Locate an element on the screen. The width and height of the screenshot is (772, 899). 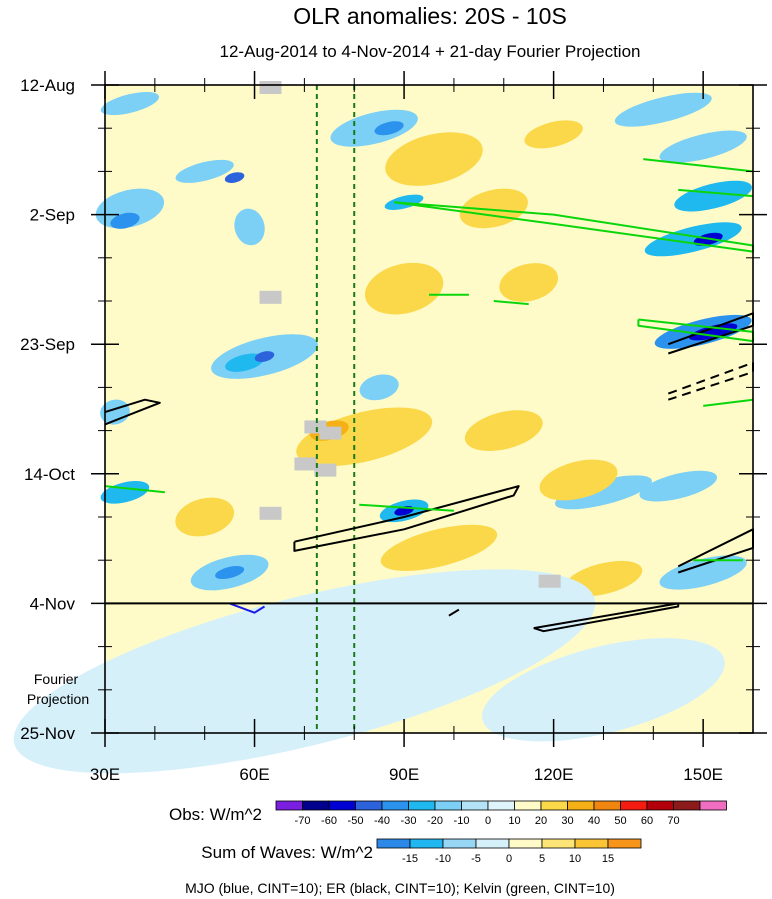
y-tick-label-2: 23-Sep is located at coordinates (47, 344).